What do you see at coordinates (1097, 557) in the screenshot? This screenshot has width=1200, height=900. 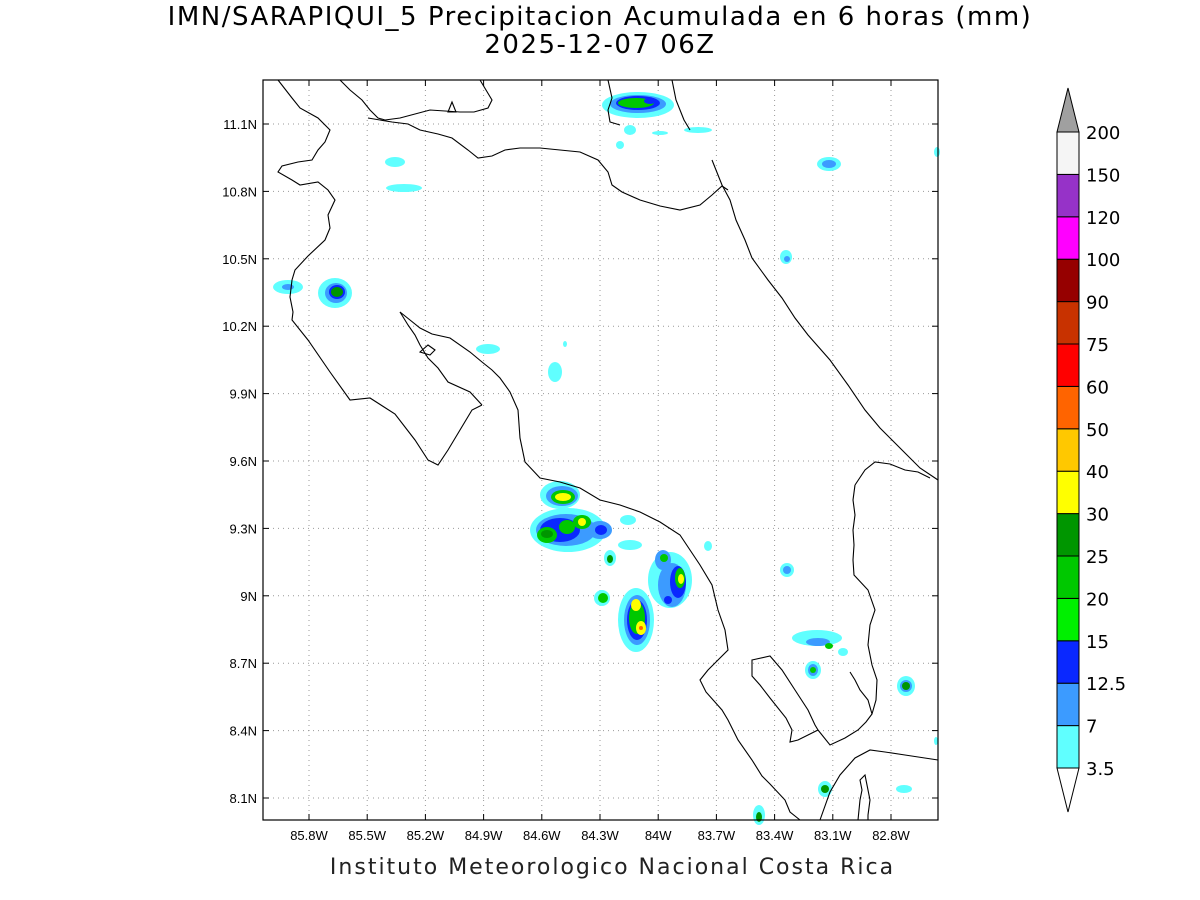 I see `colorbar-level-label: 25` at bounding box center [1097, 557].